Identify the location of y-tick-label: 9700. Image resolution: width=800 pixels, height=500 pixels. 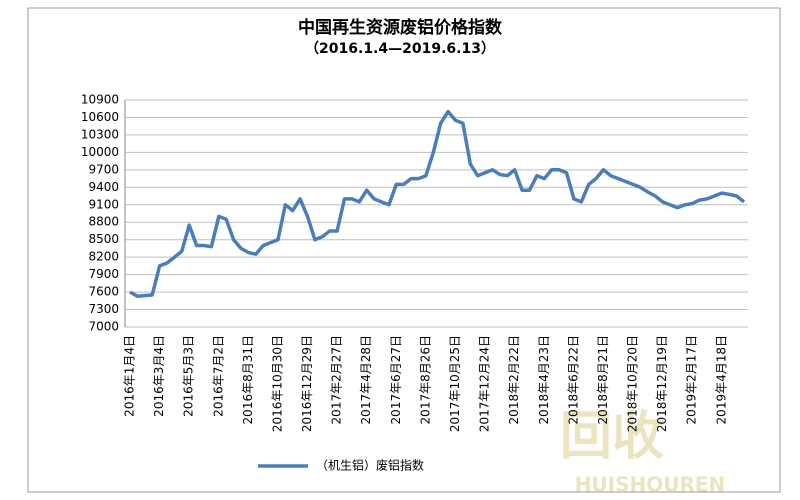
(103, 169).